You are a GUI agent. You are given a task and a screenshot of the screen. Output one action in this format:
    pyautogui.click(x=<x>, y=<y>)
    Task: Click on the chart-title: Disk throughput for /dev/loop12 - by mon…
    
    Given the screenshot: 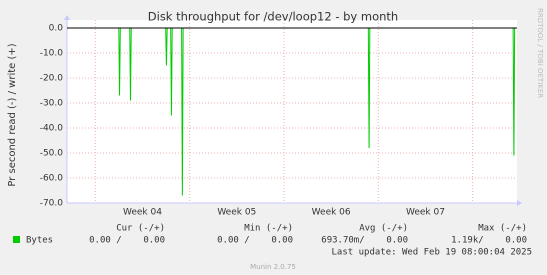 What is the action you would take?
    pyautogui.click(x=273, y=17)
    